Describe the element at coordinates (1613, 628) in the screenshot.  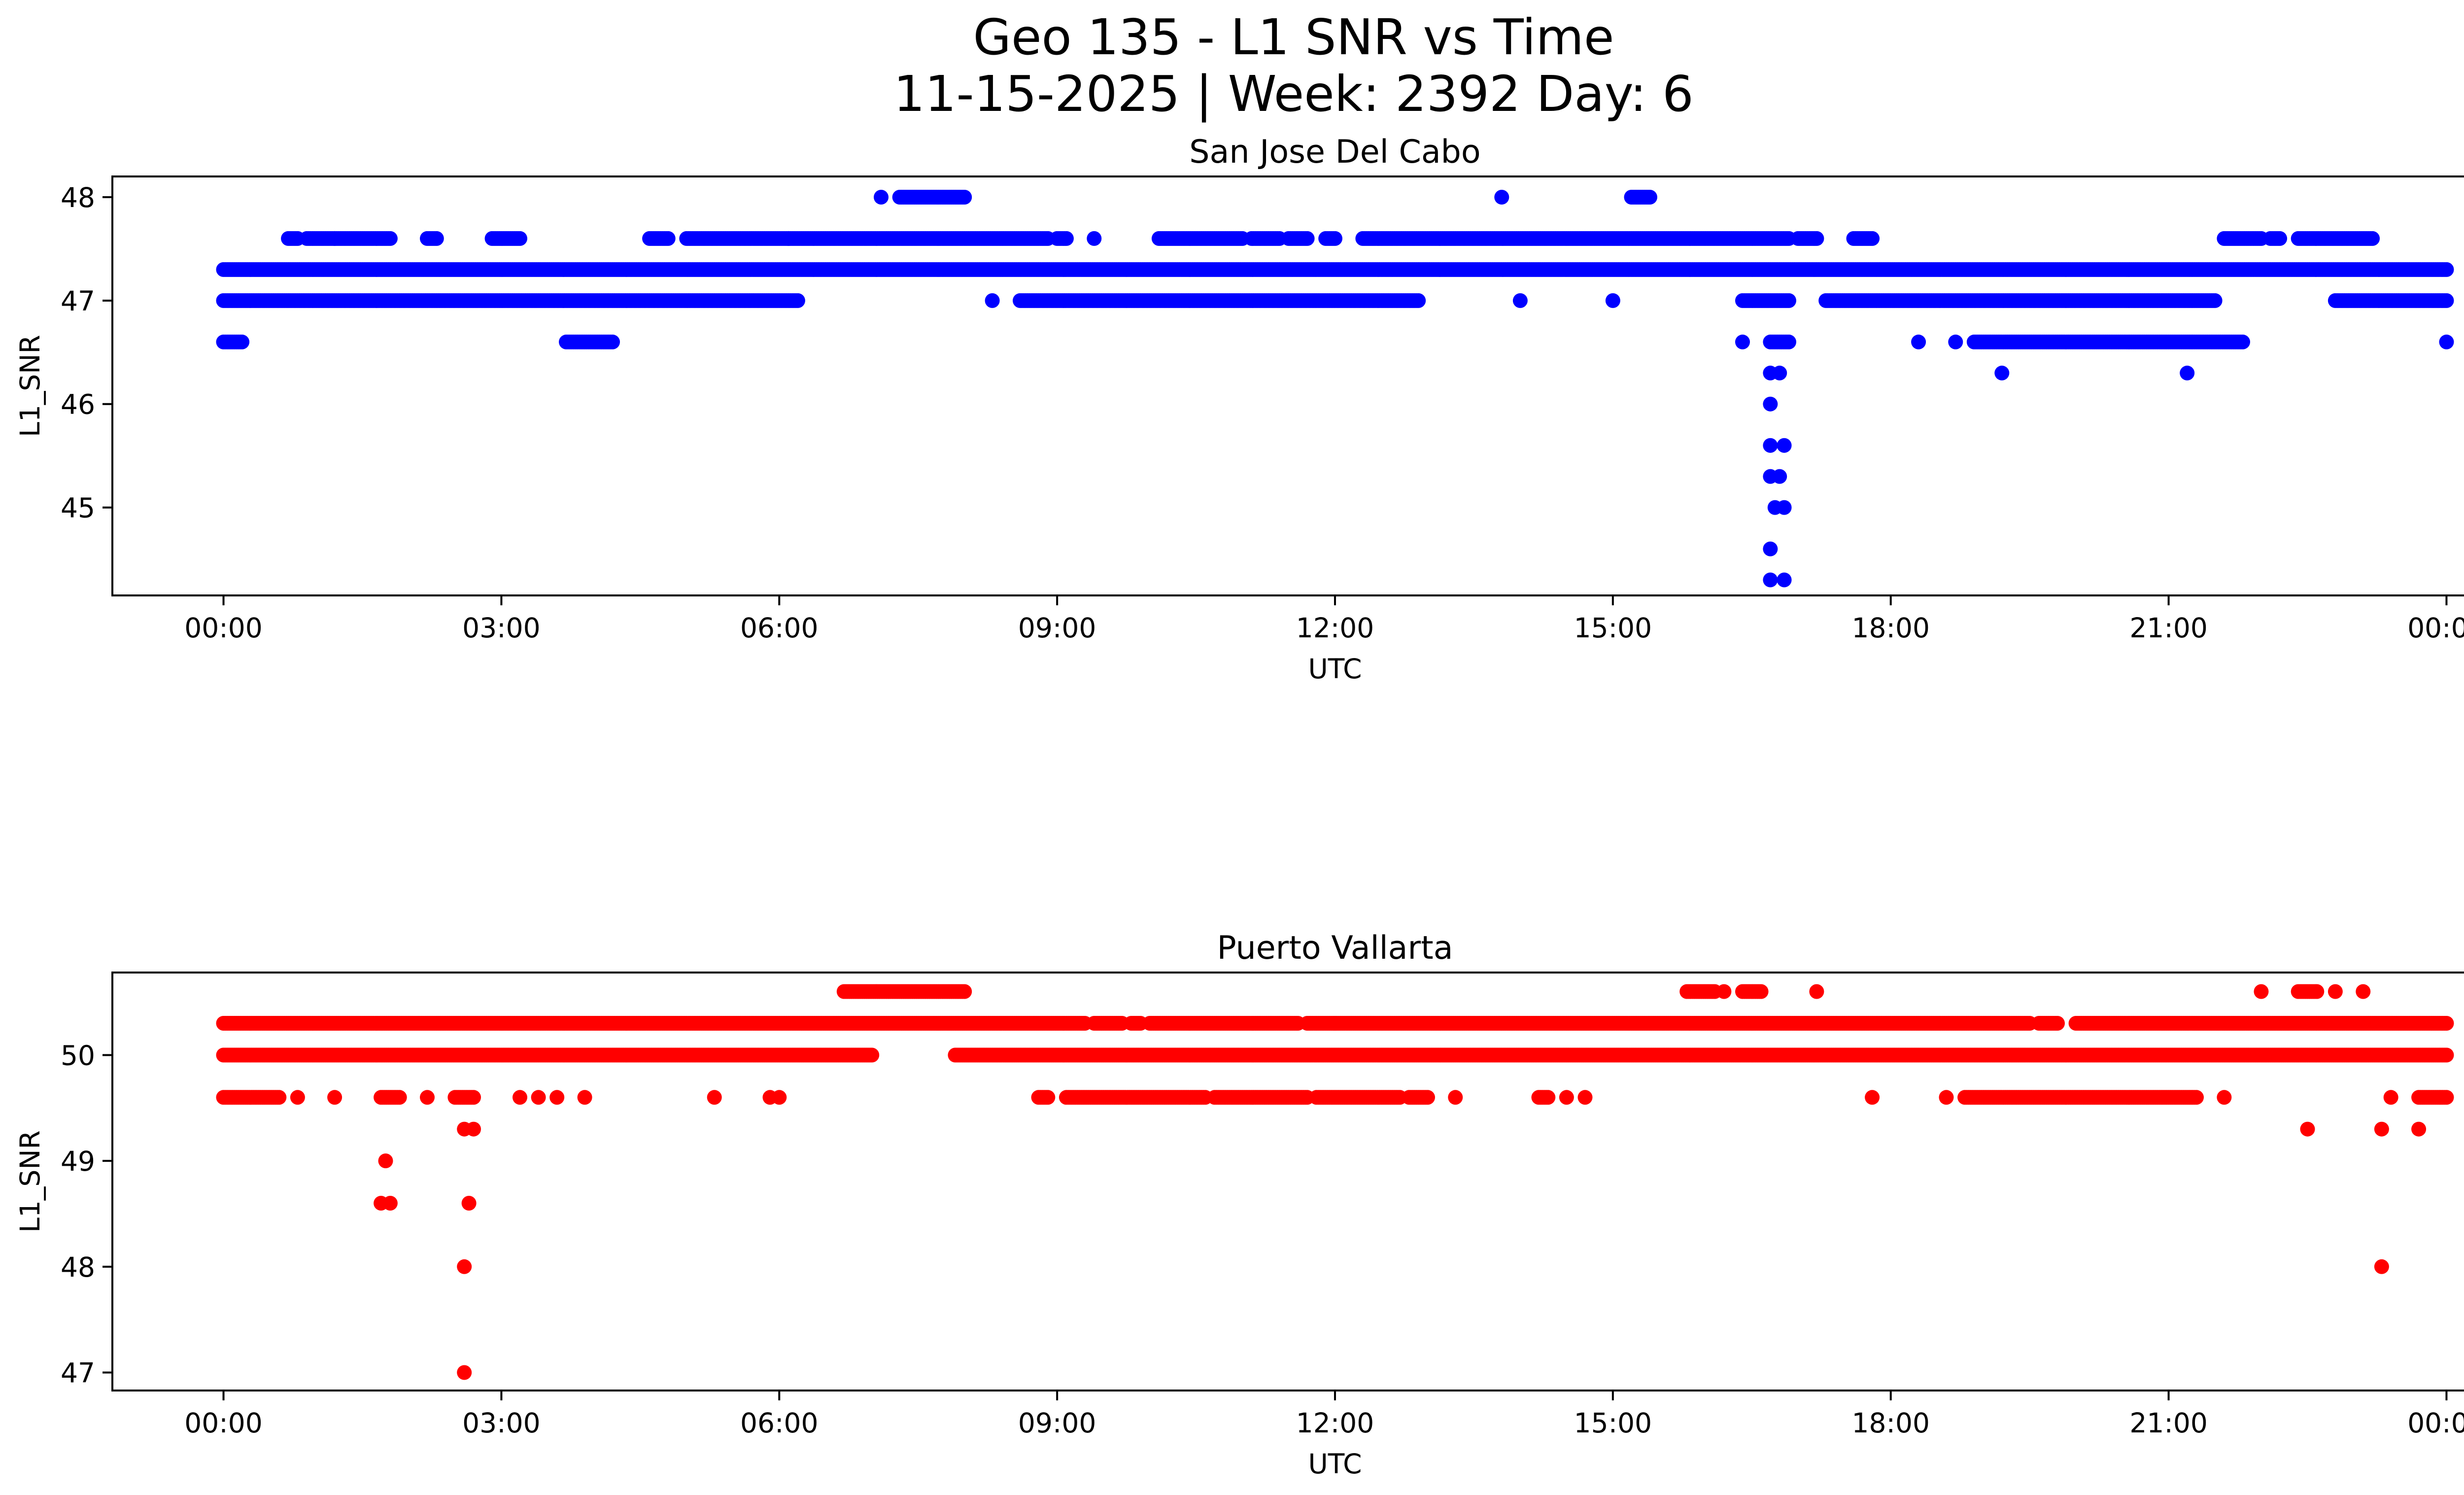
I see `x-tick-label: 15:00` at that location.